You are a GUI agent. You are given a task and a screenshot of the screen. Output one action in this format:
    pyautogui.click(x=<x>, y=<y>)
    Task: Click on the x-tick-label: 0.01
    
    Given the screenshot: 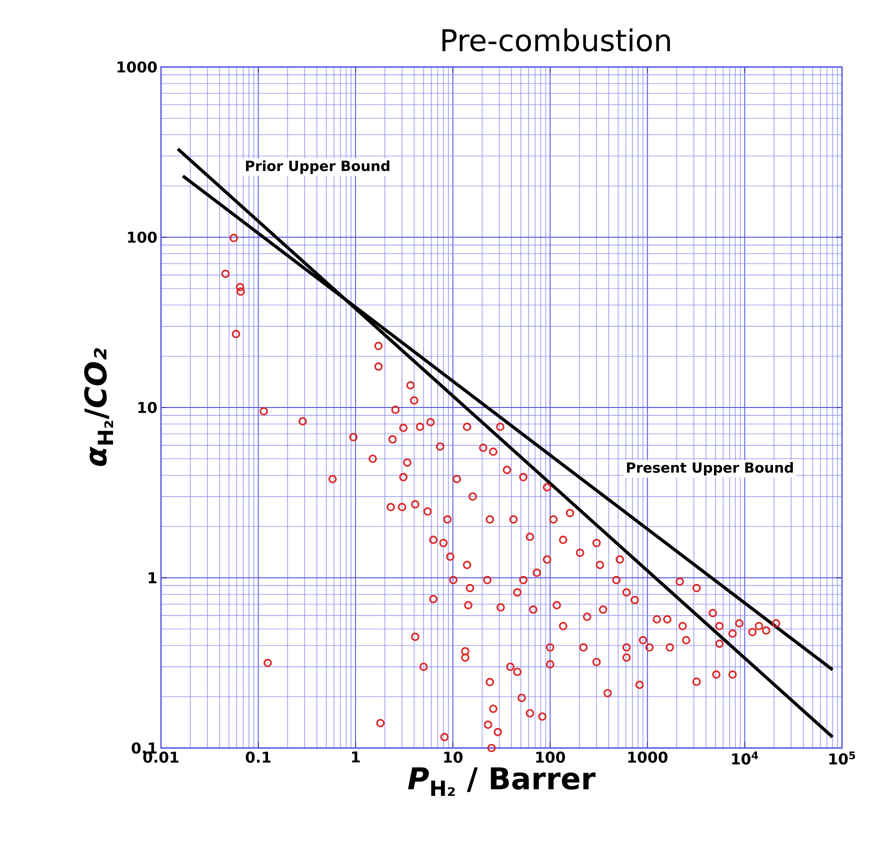 What is the action you would take?
    pyautogui.click(x=160, y=757)
    